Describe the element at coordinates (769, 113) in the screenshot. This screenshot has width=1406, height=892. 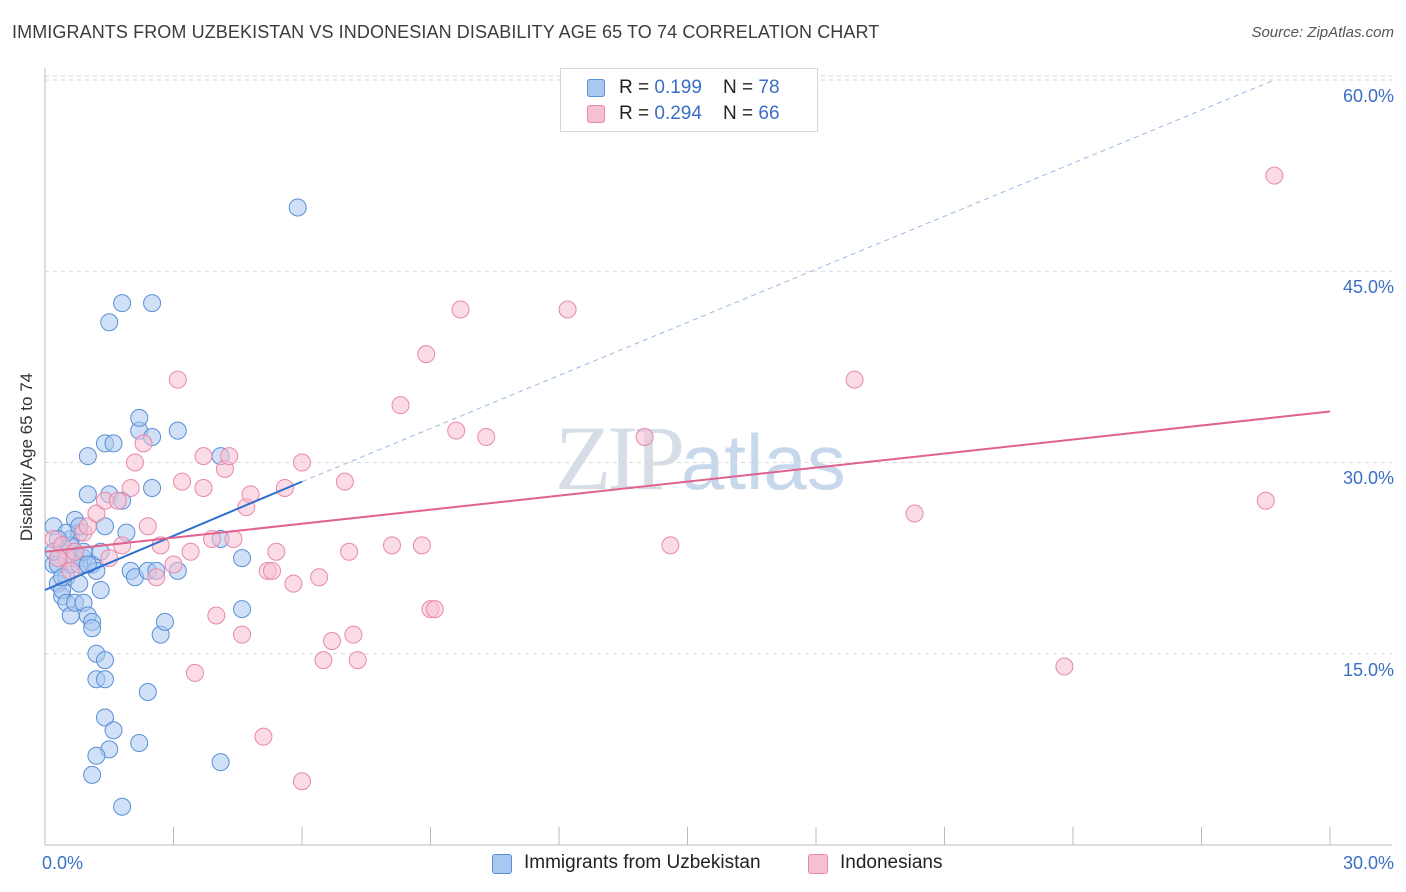
I see `legend-n-value: 66` at that location.